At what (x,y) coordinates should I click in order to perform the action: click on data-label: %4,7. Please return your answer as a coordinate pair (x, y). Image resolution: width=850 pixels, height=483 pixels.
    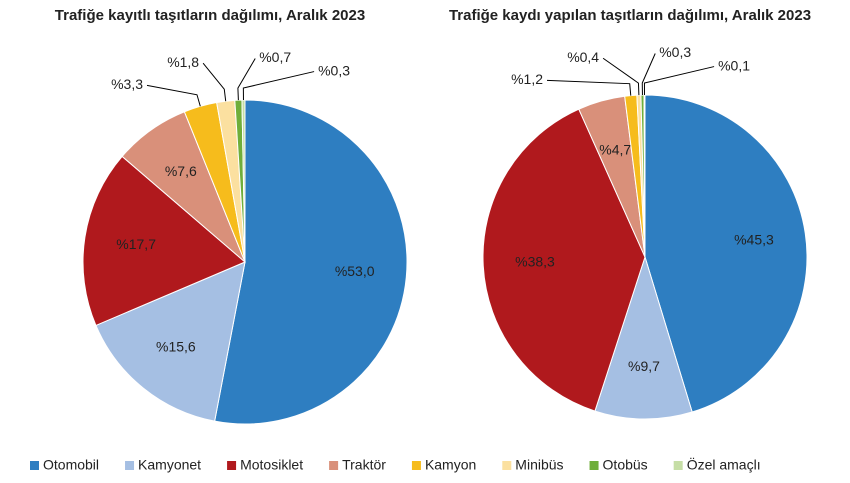
    Looking at the image, I should click on (615, 150).